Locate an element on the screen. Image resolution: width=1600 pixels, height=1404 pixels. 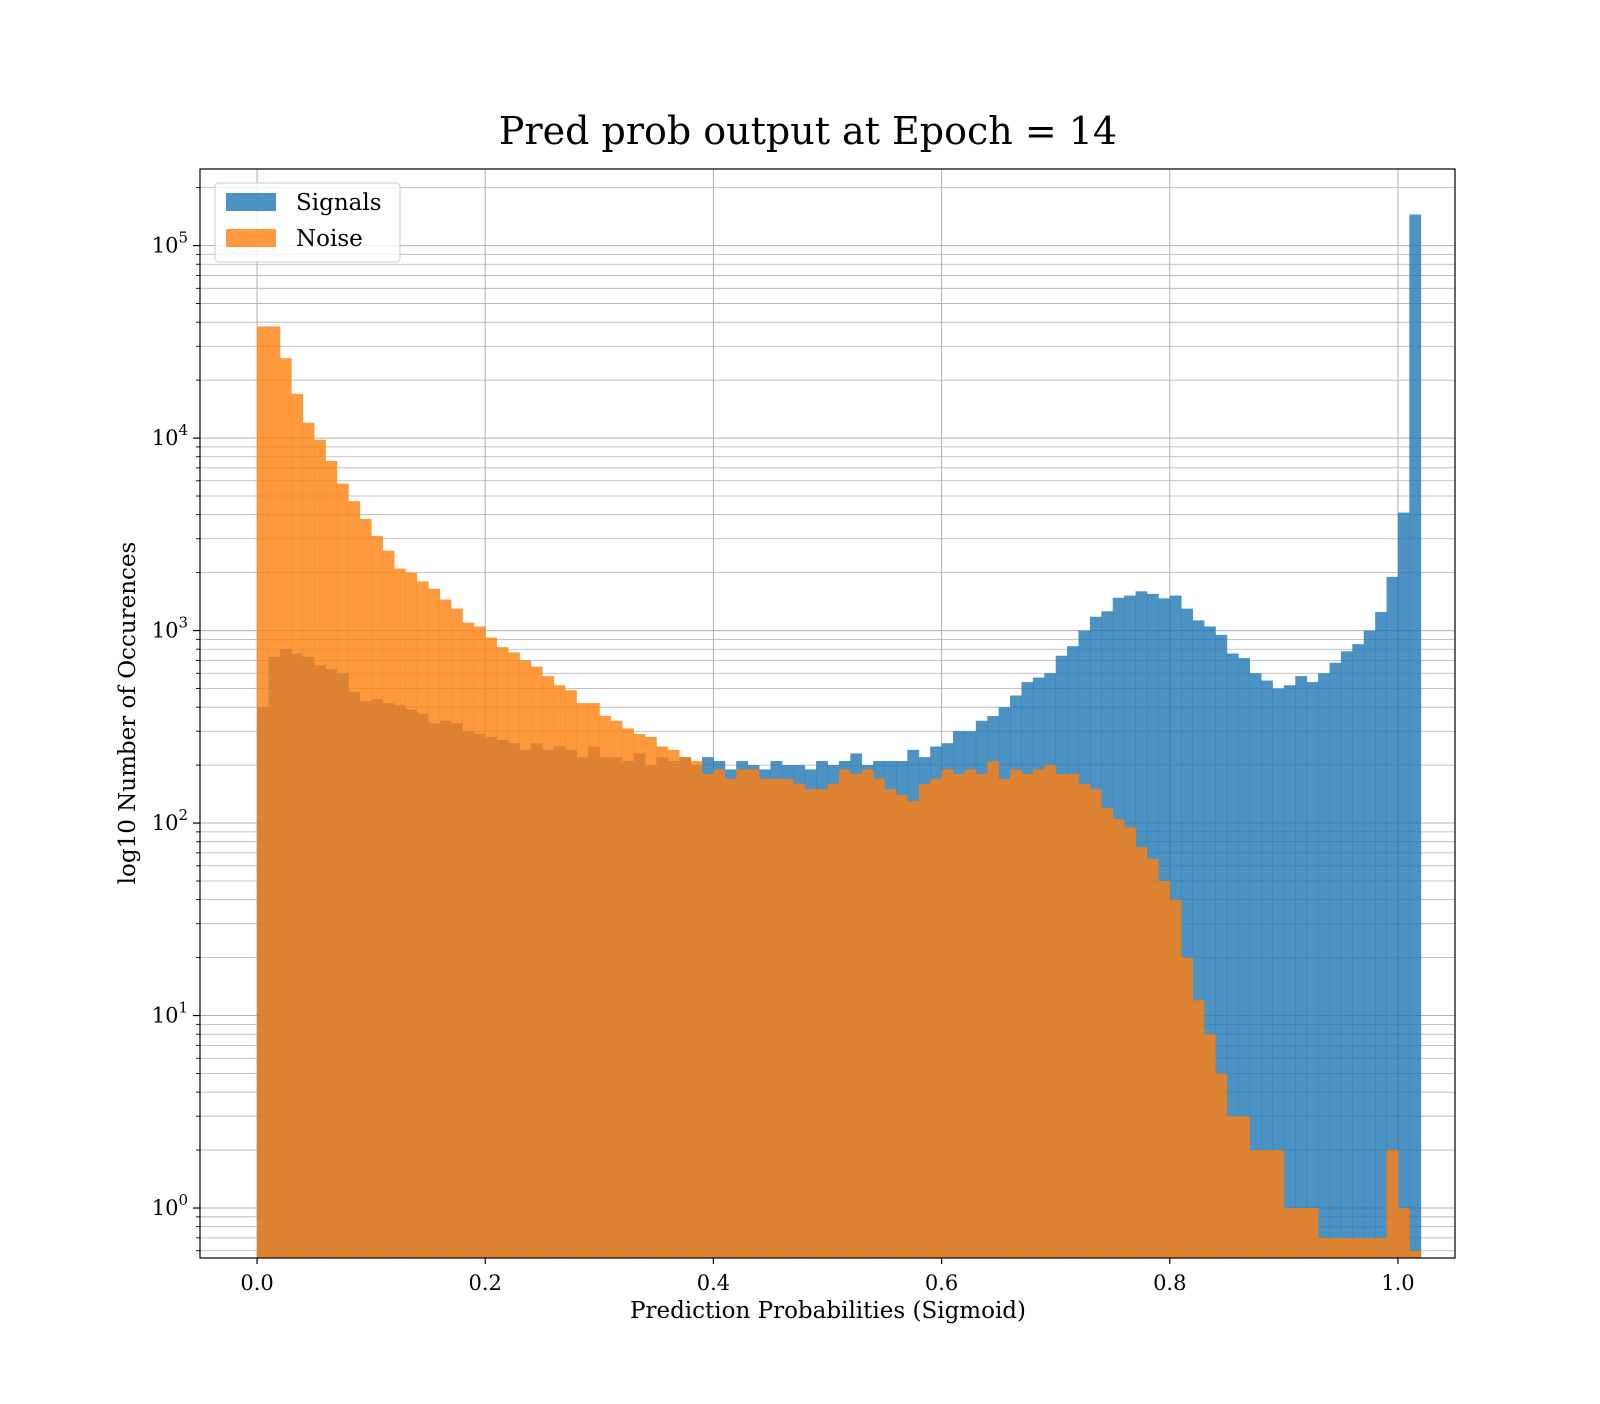
y-tick-label: 10⁵ is located at coordinates (170, 243).